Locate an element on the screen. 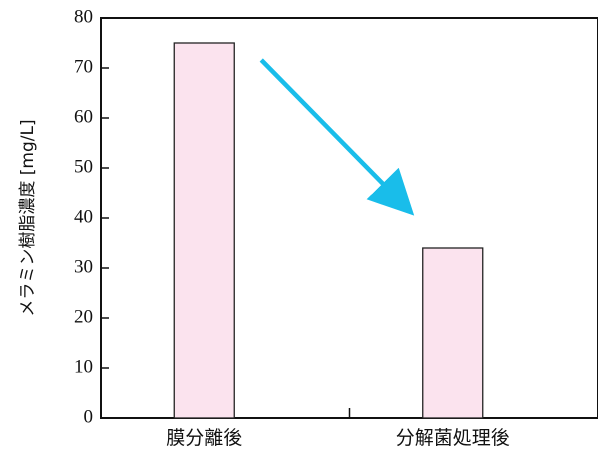  x-category-label: 膜分離後 is located at coordinates (204, 438).